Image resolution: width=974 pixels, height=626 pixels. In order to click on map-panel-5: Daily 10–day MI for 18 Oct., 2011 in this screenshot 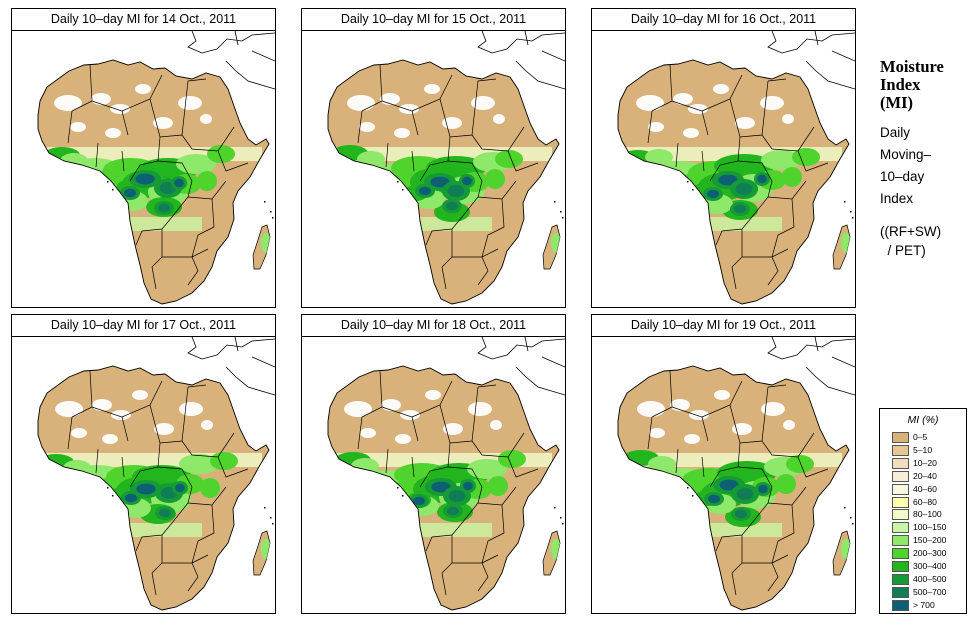, I will do `click(433, 464)`.